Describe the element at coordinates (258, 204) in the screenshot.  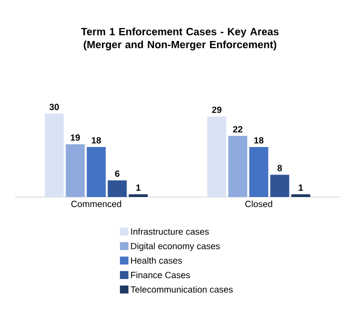
I see `x-tick-label: Closed` at that location.